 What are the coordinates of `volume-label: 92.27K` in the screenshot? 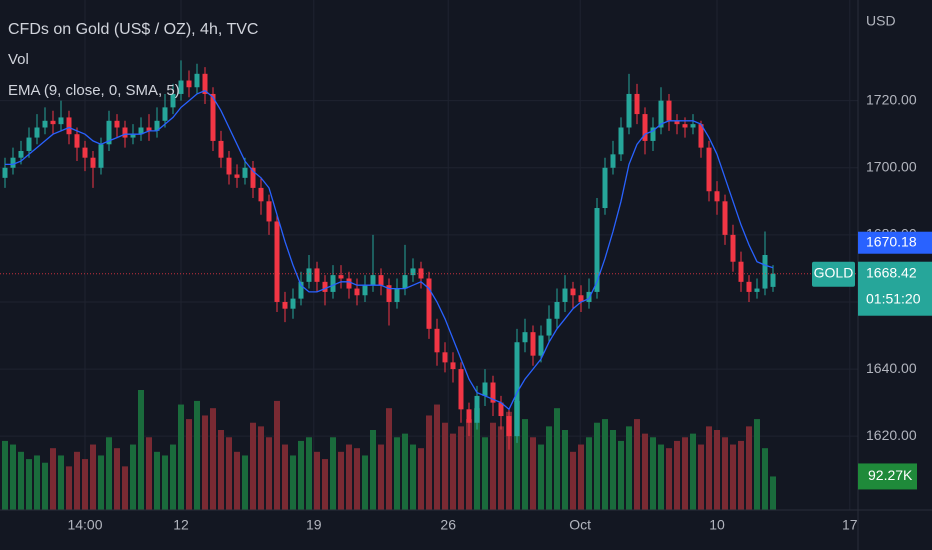 It's located at (890, 475).